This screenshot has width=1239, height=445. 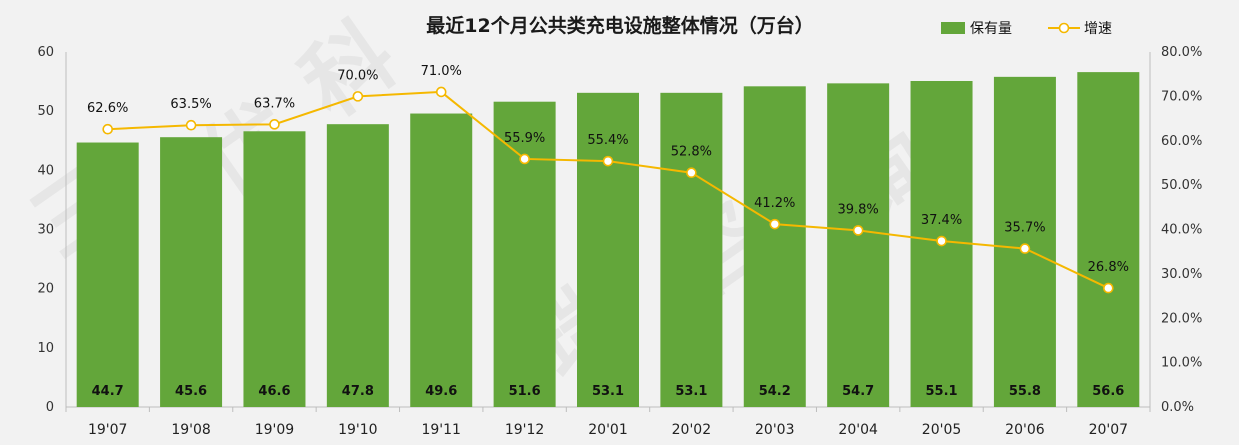 What do you see at coordinates (441, 391) in the screenshot?
I see `bar-data-label: 49.6` at bounding box center [441, 391].